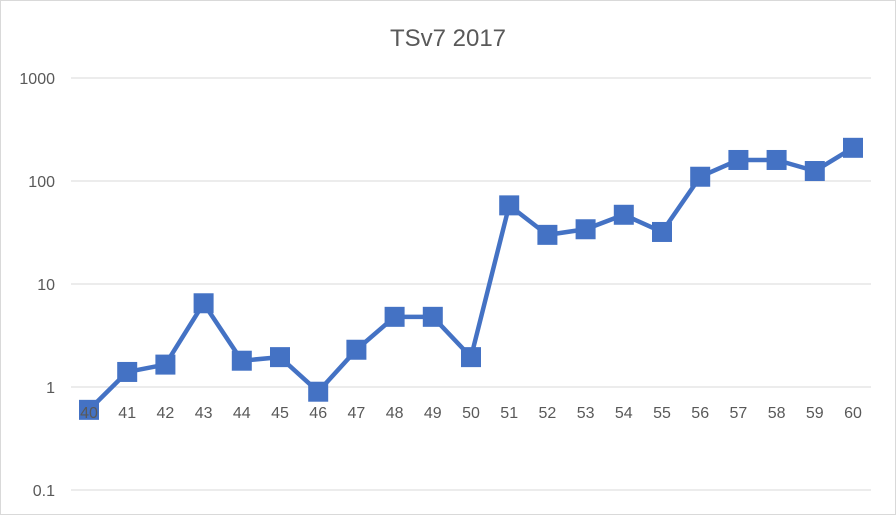 The width and height of the screenshot is (896, 515). Describe the element at coordinates (280, 413) in the screenshot. I see `x-tick-label-45: 45` at that location.